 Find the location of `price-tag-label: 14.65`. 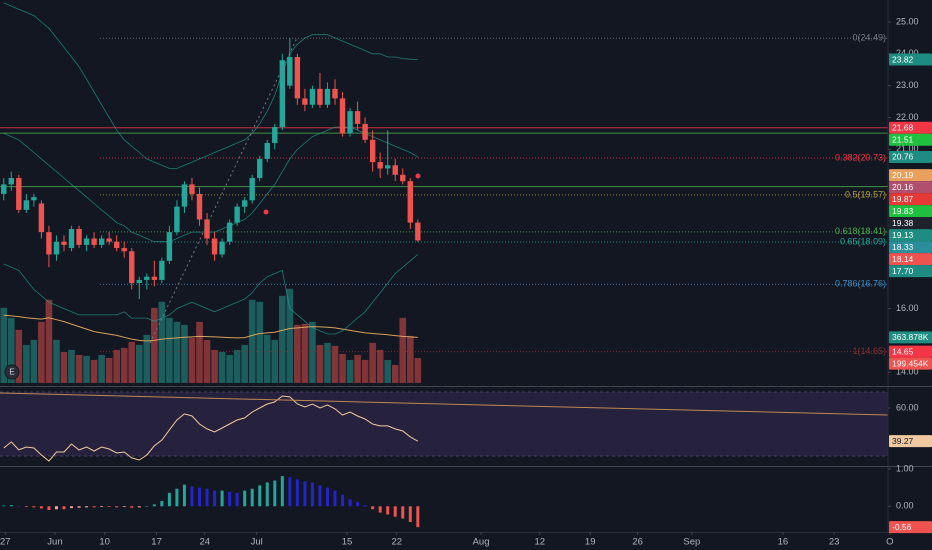

price-tag-label: 14.65 is located at coordinates (903, 351).